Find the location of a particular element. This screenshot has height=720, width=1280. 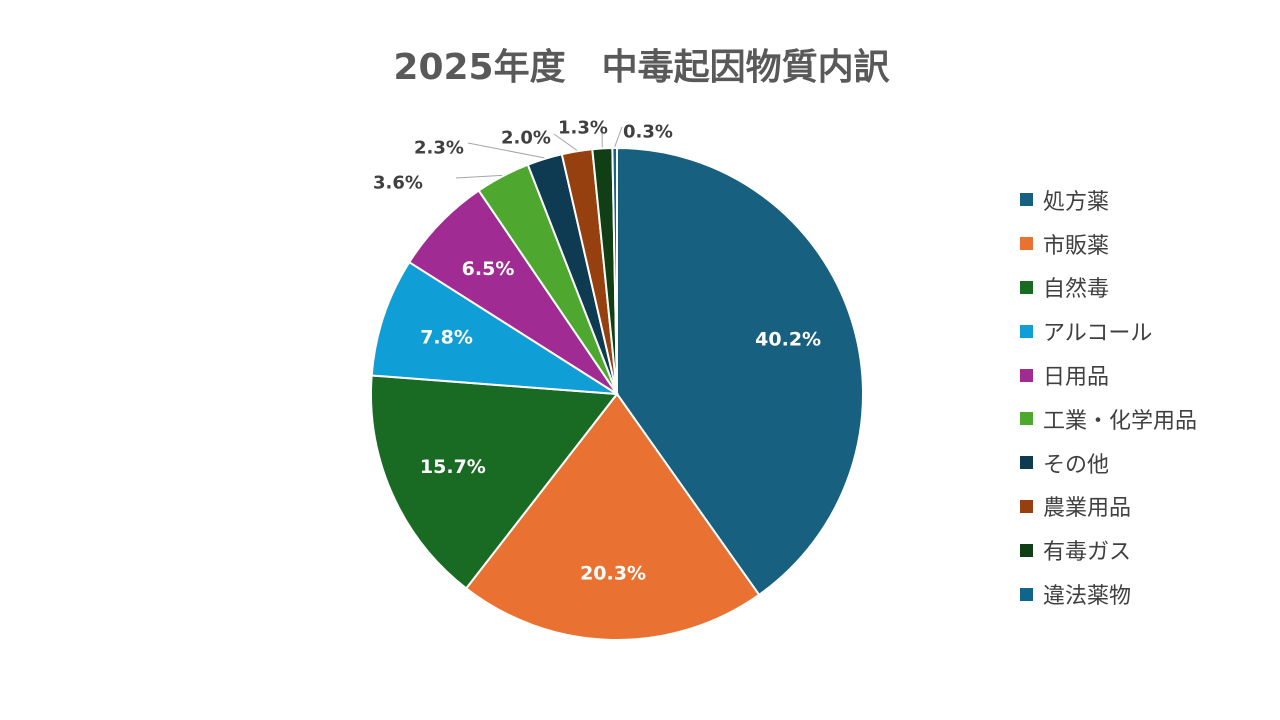

data-label: 40.2% is located at coordinates (788, 340).